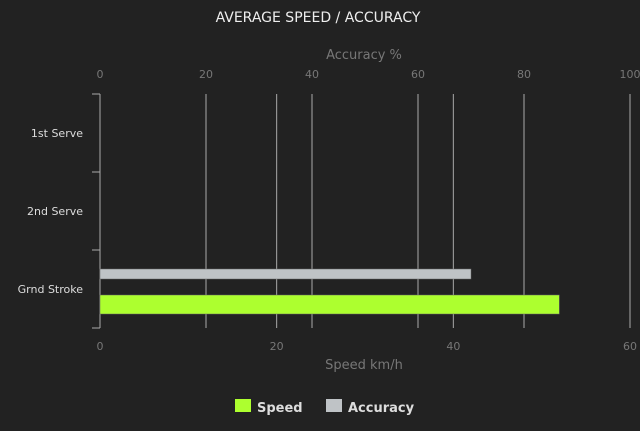  What do you see at coordinates (51, 289) in the screenshot?
I see `category-label: Grnd Stroke` at bounding box center [51, 289].